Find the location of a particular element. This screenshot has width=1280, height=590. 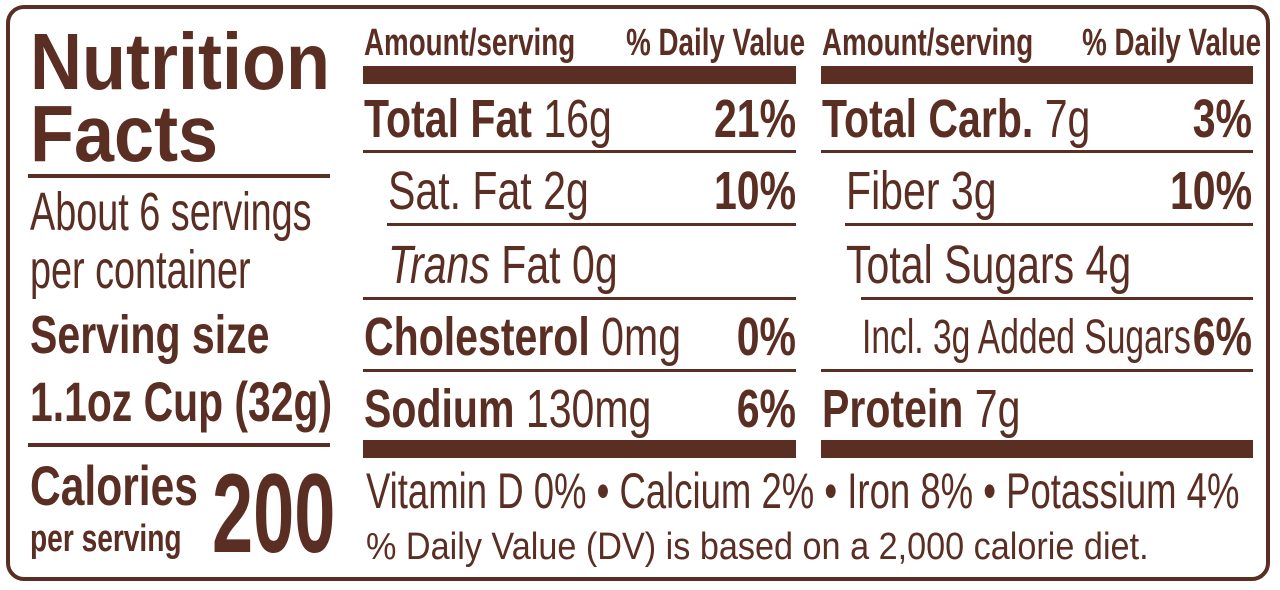

right-header-amount: Amount/serving is located at coordinates (928, 43).